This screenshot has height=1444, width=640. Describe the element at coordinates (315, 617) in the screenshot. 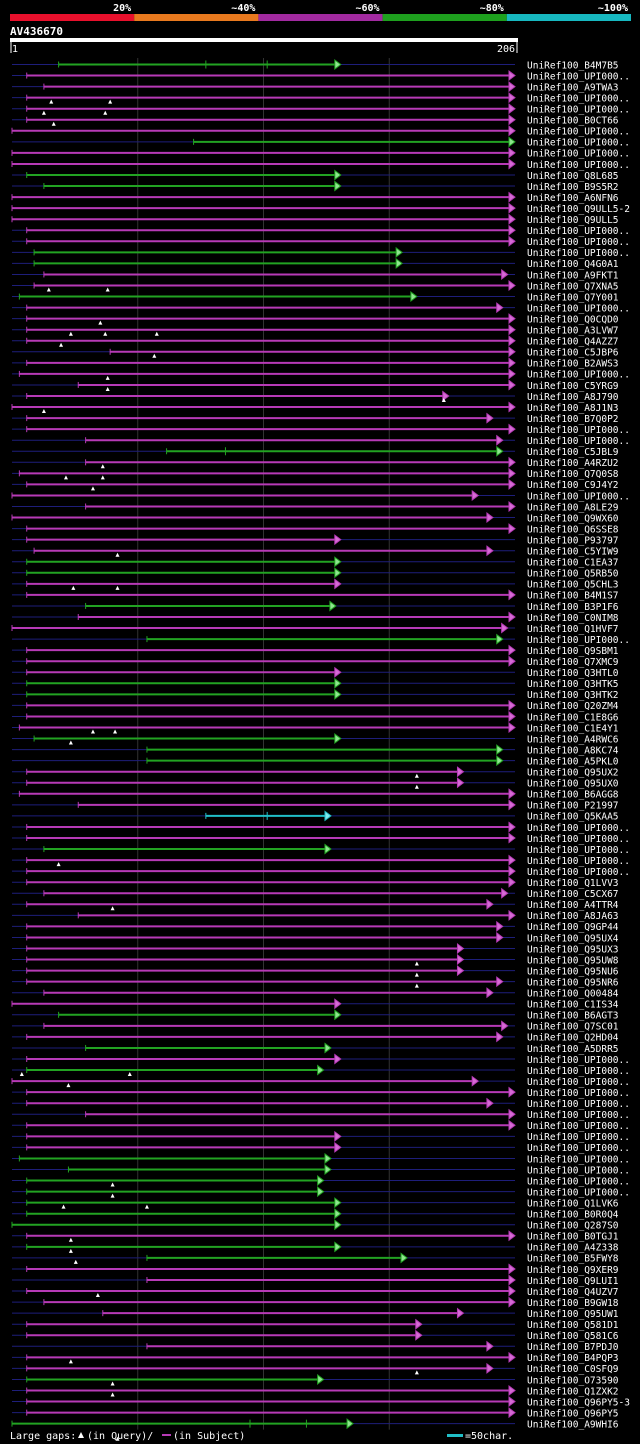

I see `hit-row: UniRef100_C0NIM8` at that location.